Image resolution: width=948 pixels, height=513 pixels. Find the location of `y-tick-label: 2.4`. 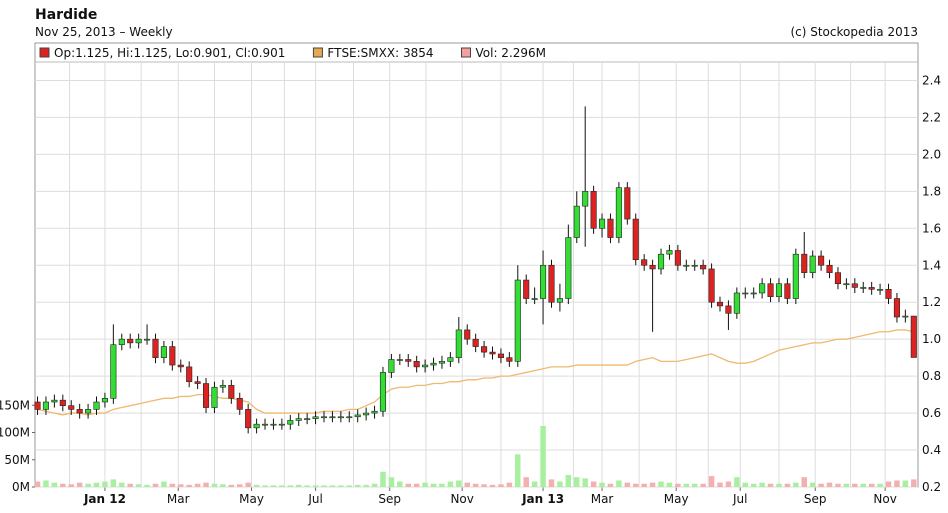

y-tick-label: 2.4 is located at coordinates (931, 80).